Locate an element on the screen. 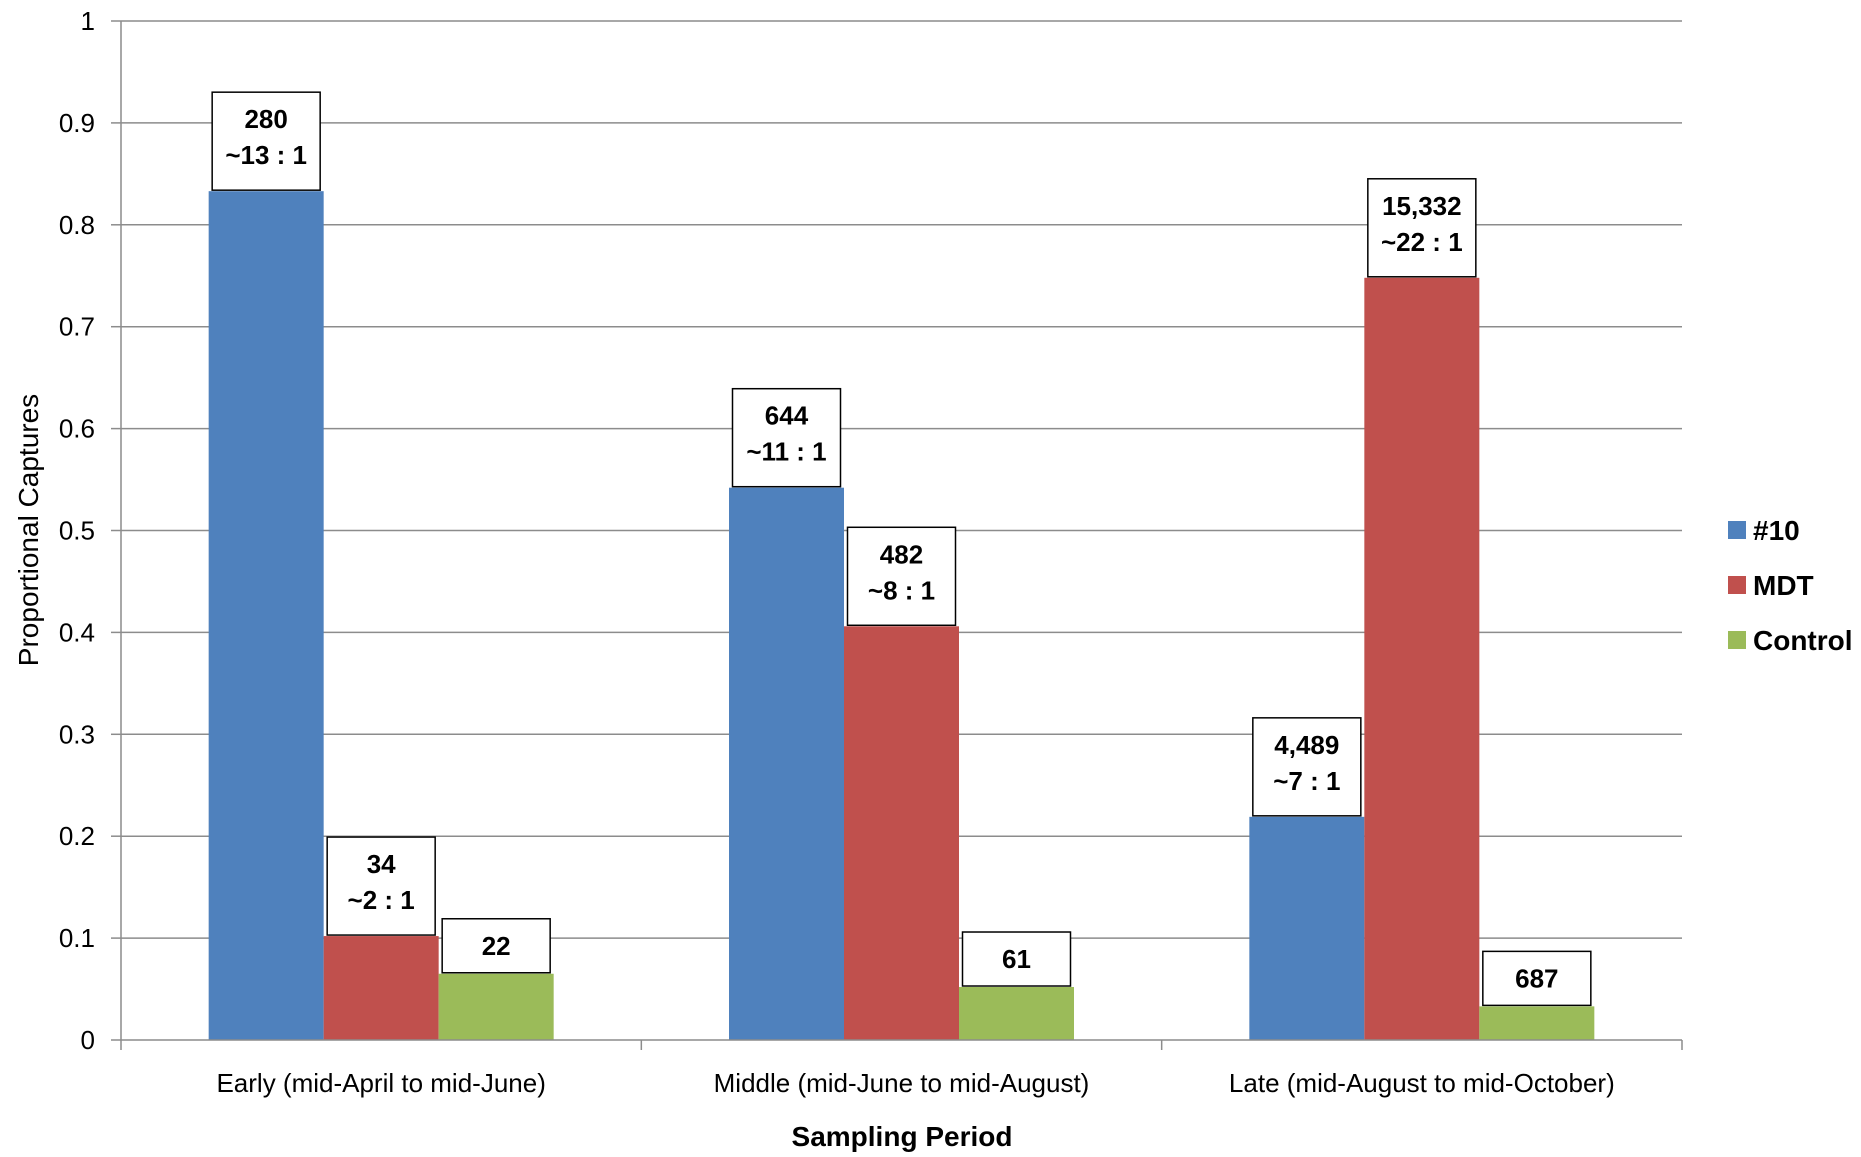 This screenshot has width=1861, height=1157. y-tick-label: 0 is located at coordinates (88, 1040).